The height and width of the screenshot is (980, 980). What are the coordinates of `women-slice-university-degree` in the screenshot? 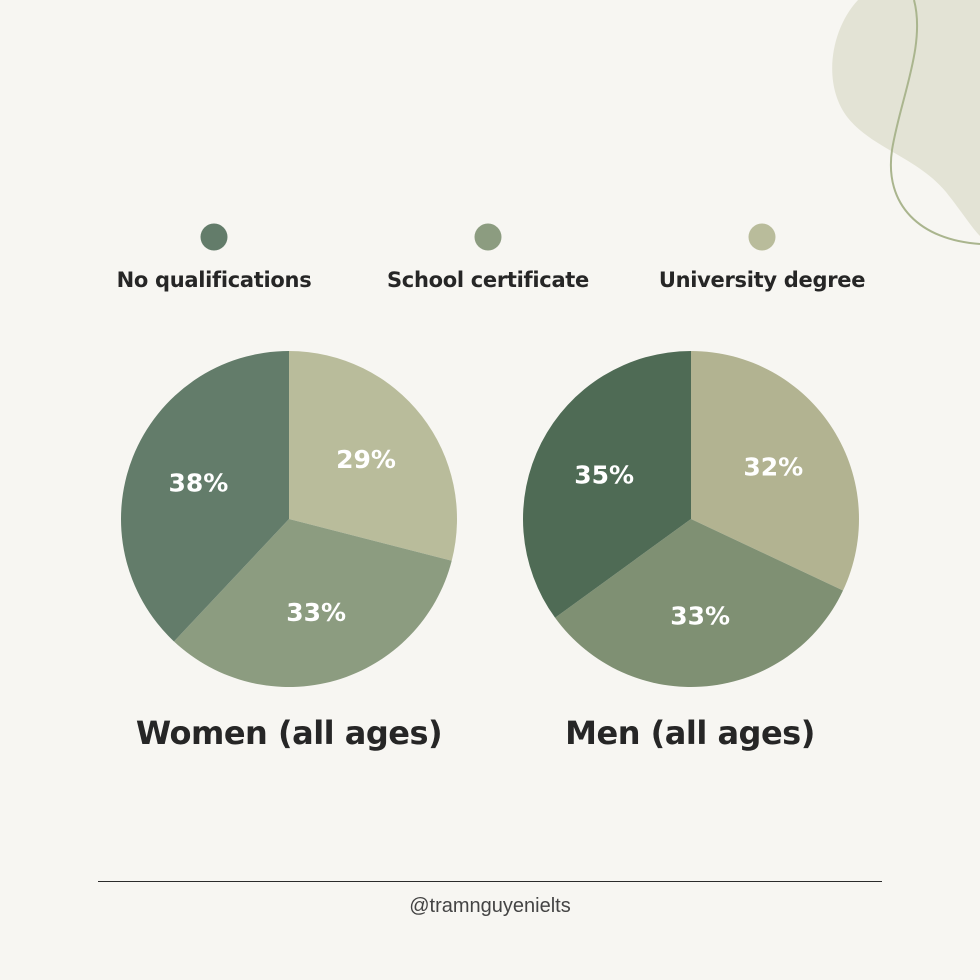 It's located at (373, 456).